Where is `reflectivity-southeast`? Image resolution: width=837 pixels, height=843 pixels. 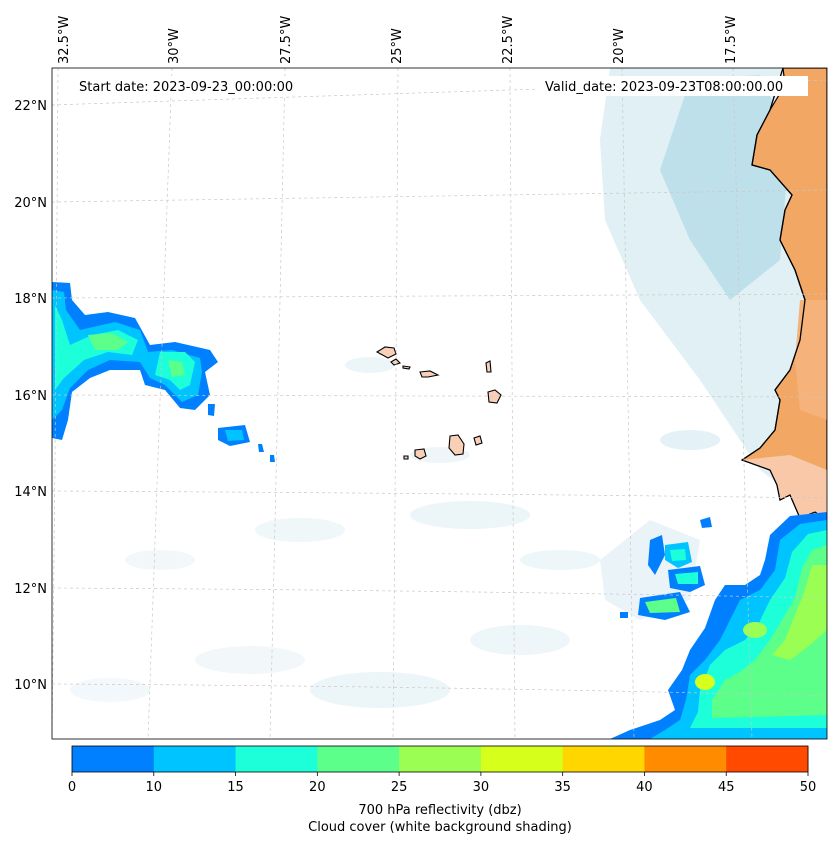 reflectivity-southeast is located at coordinates (718, 625).